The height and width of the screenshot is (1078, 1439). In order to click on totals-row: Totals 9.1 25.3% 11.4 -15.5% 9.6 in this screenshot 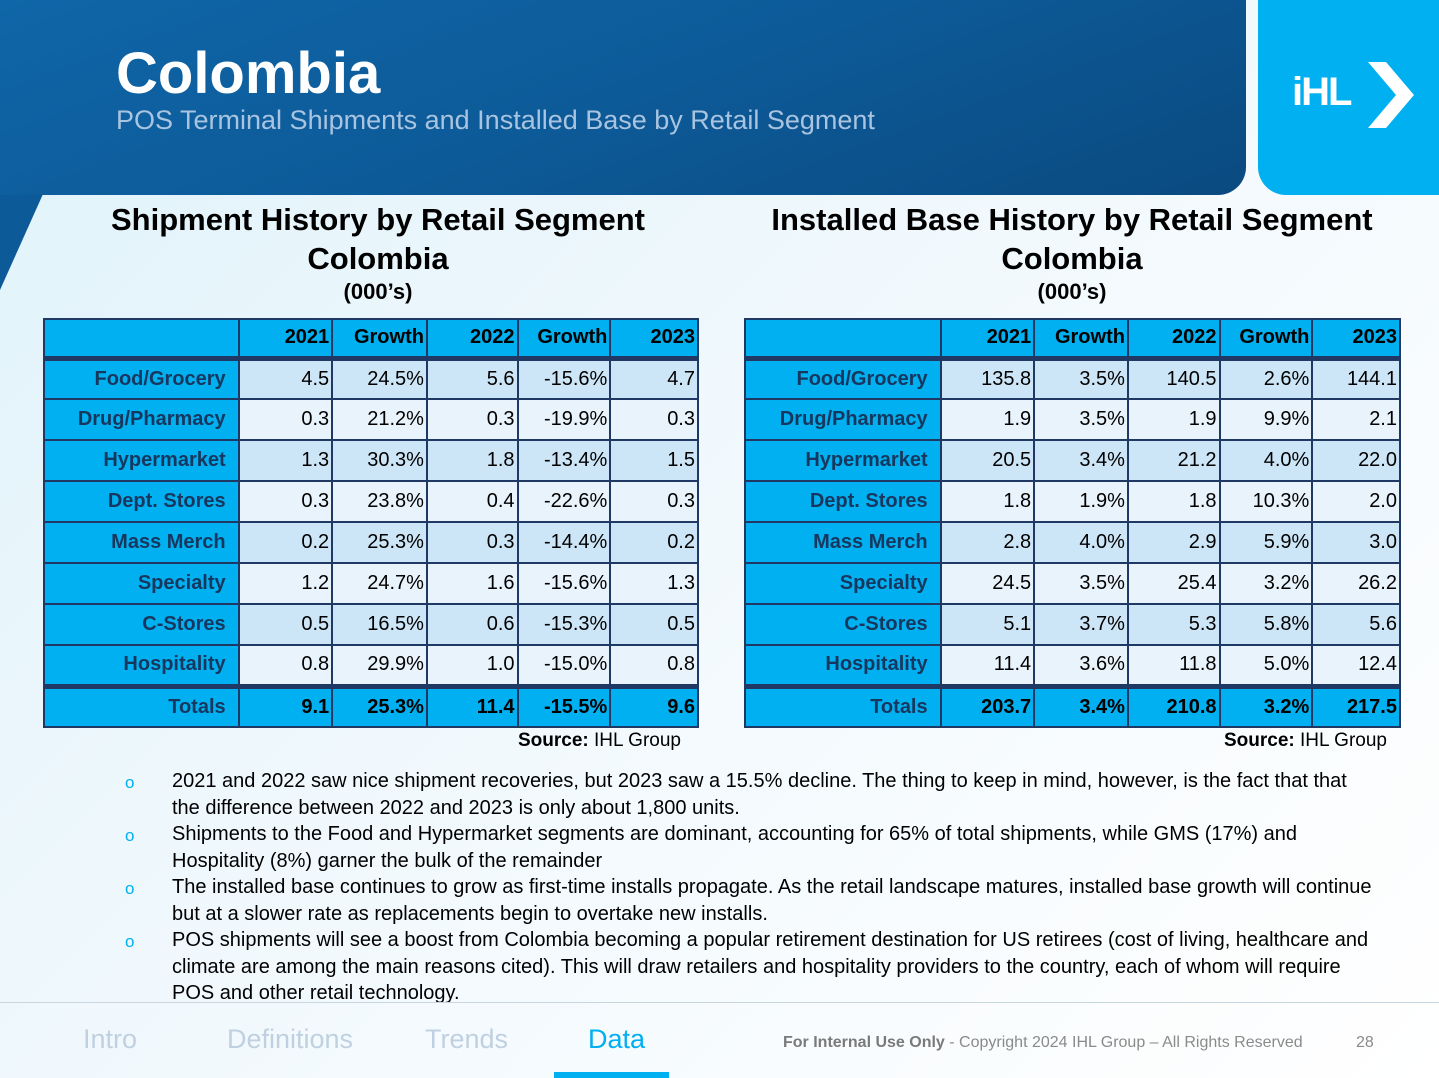, I will do `click(371, 705)`.